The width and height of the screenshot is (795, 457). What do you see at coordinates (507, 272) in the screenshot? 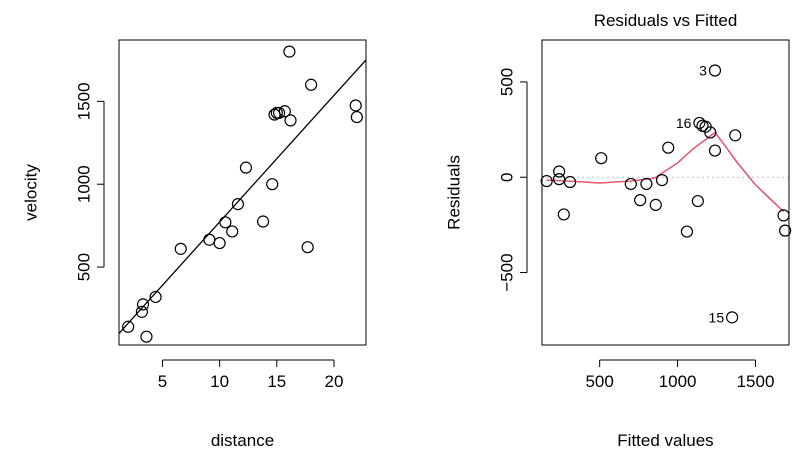
I see `y-tick-label: −500` at bounding box center [507, 272].